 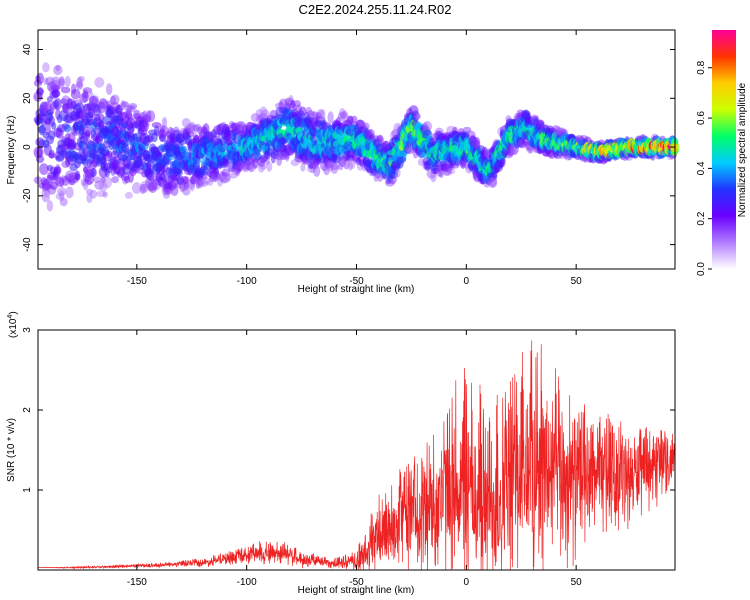 What do you see at coordinates (137, 582) in the screenshot?
I see `x-tick-label: -150` at bounding box center [137, 582].